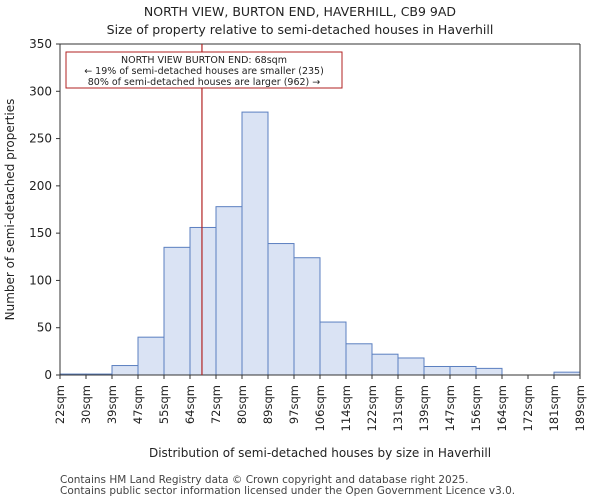 This screenshot has width=600, height=500. I want to click on bar-139sqm, so click(437, 370).